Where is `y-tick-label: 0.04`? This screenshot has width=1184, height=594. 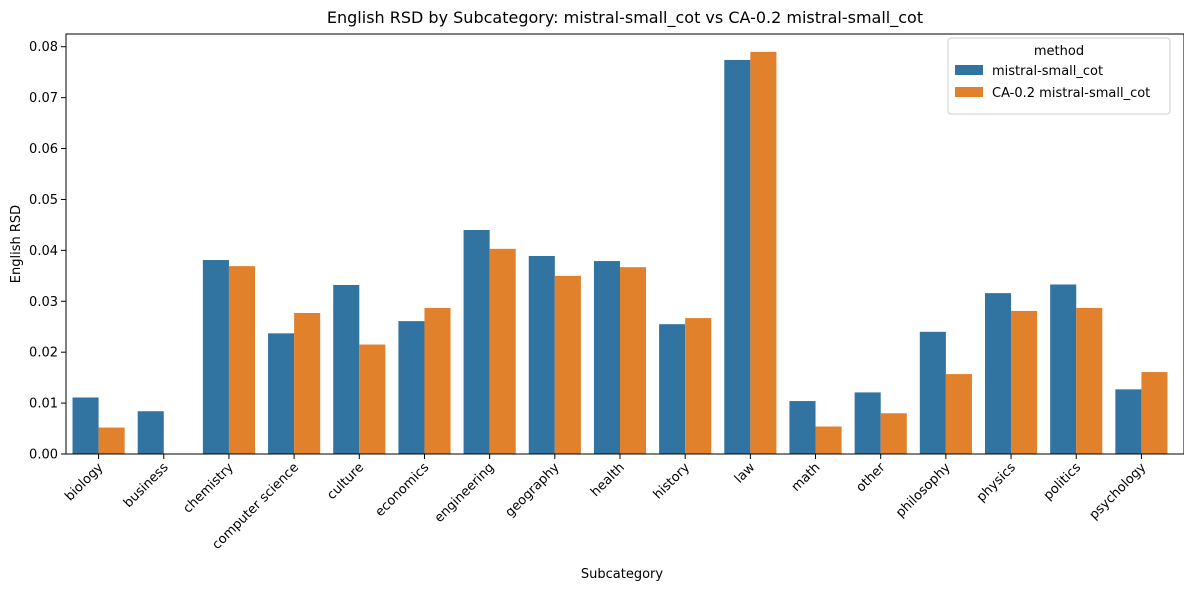
y-tick-label: 0.04 is located at coordinates (43, 251).